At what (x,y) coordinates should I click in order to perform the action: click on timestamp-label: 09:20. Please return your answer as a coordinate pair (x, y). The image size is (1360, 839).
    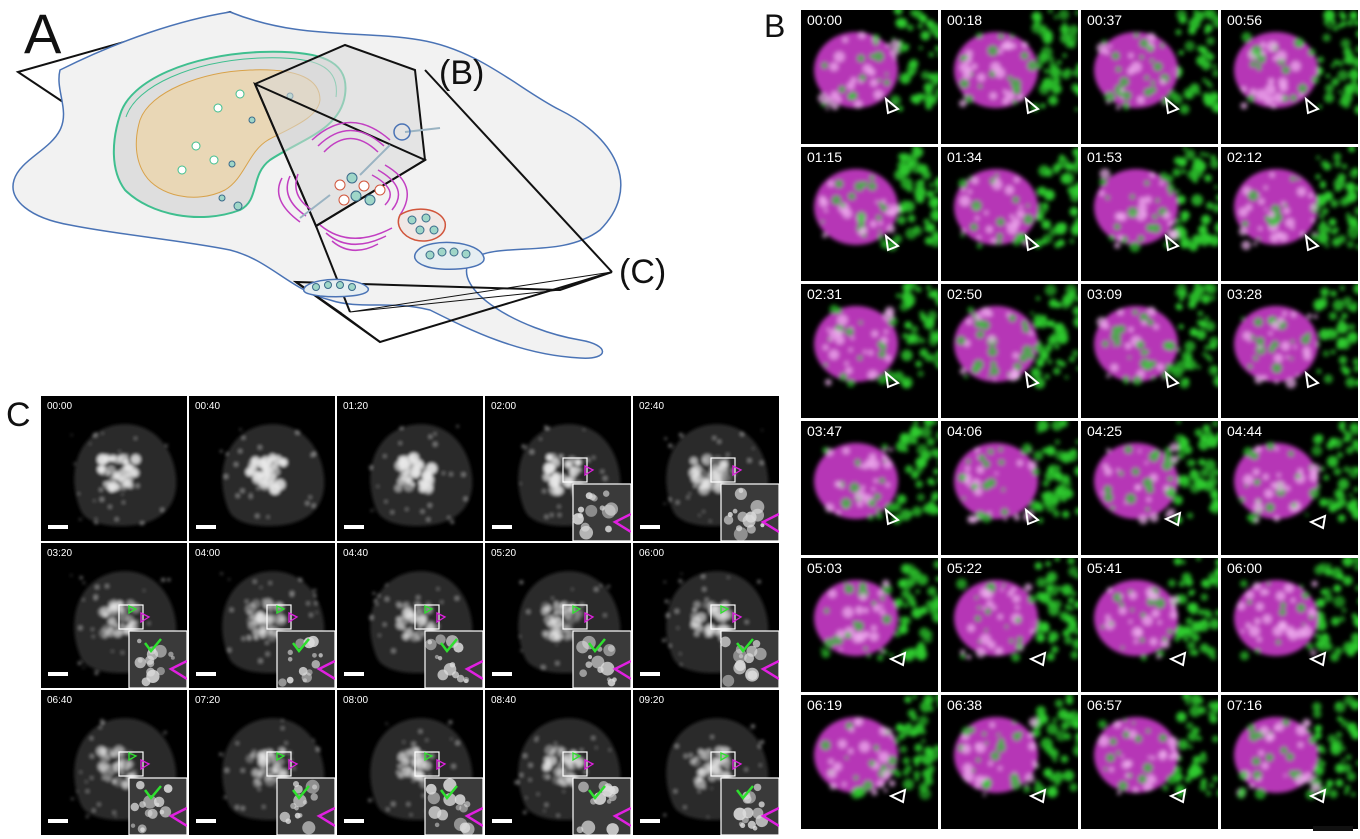
    Looking at the image, I should click on (652, 700).